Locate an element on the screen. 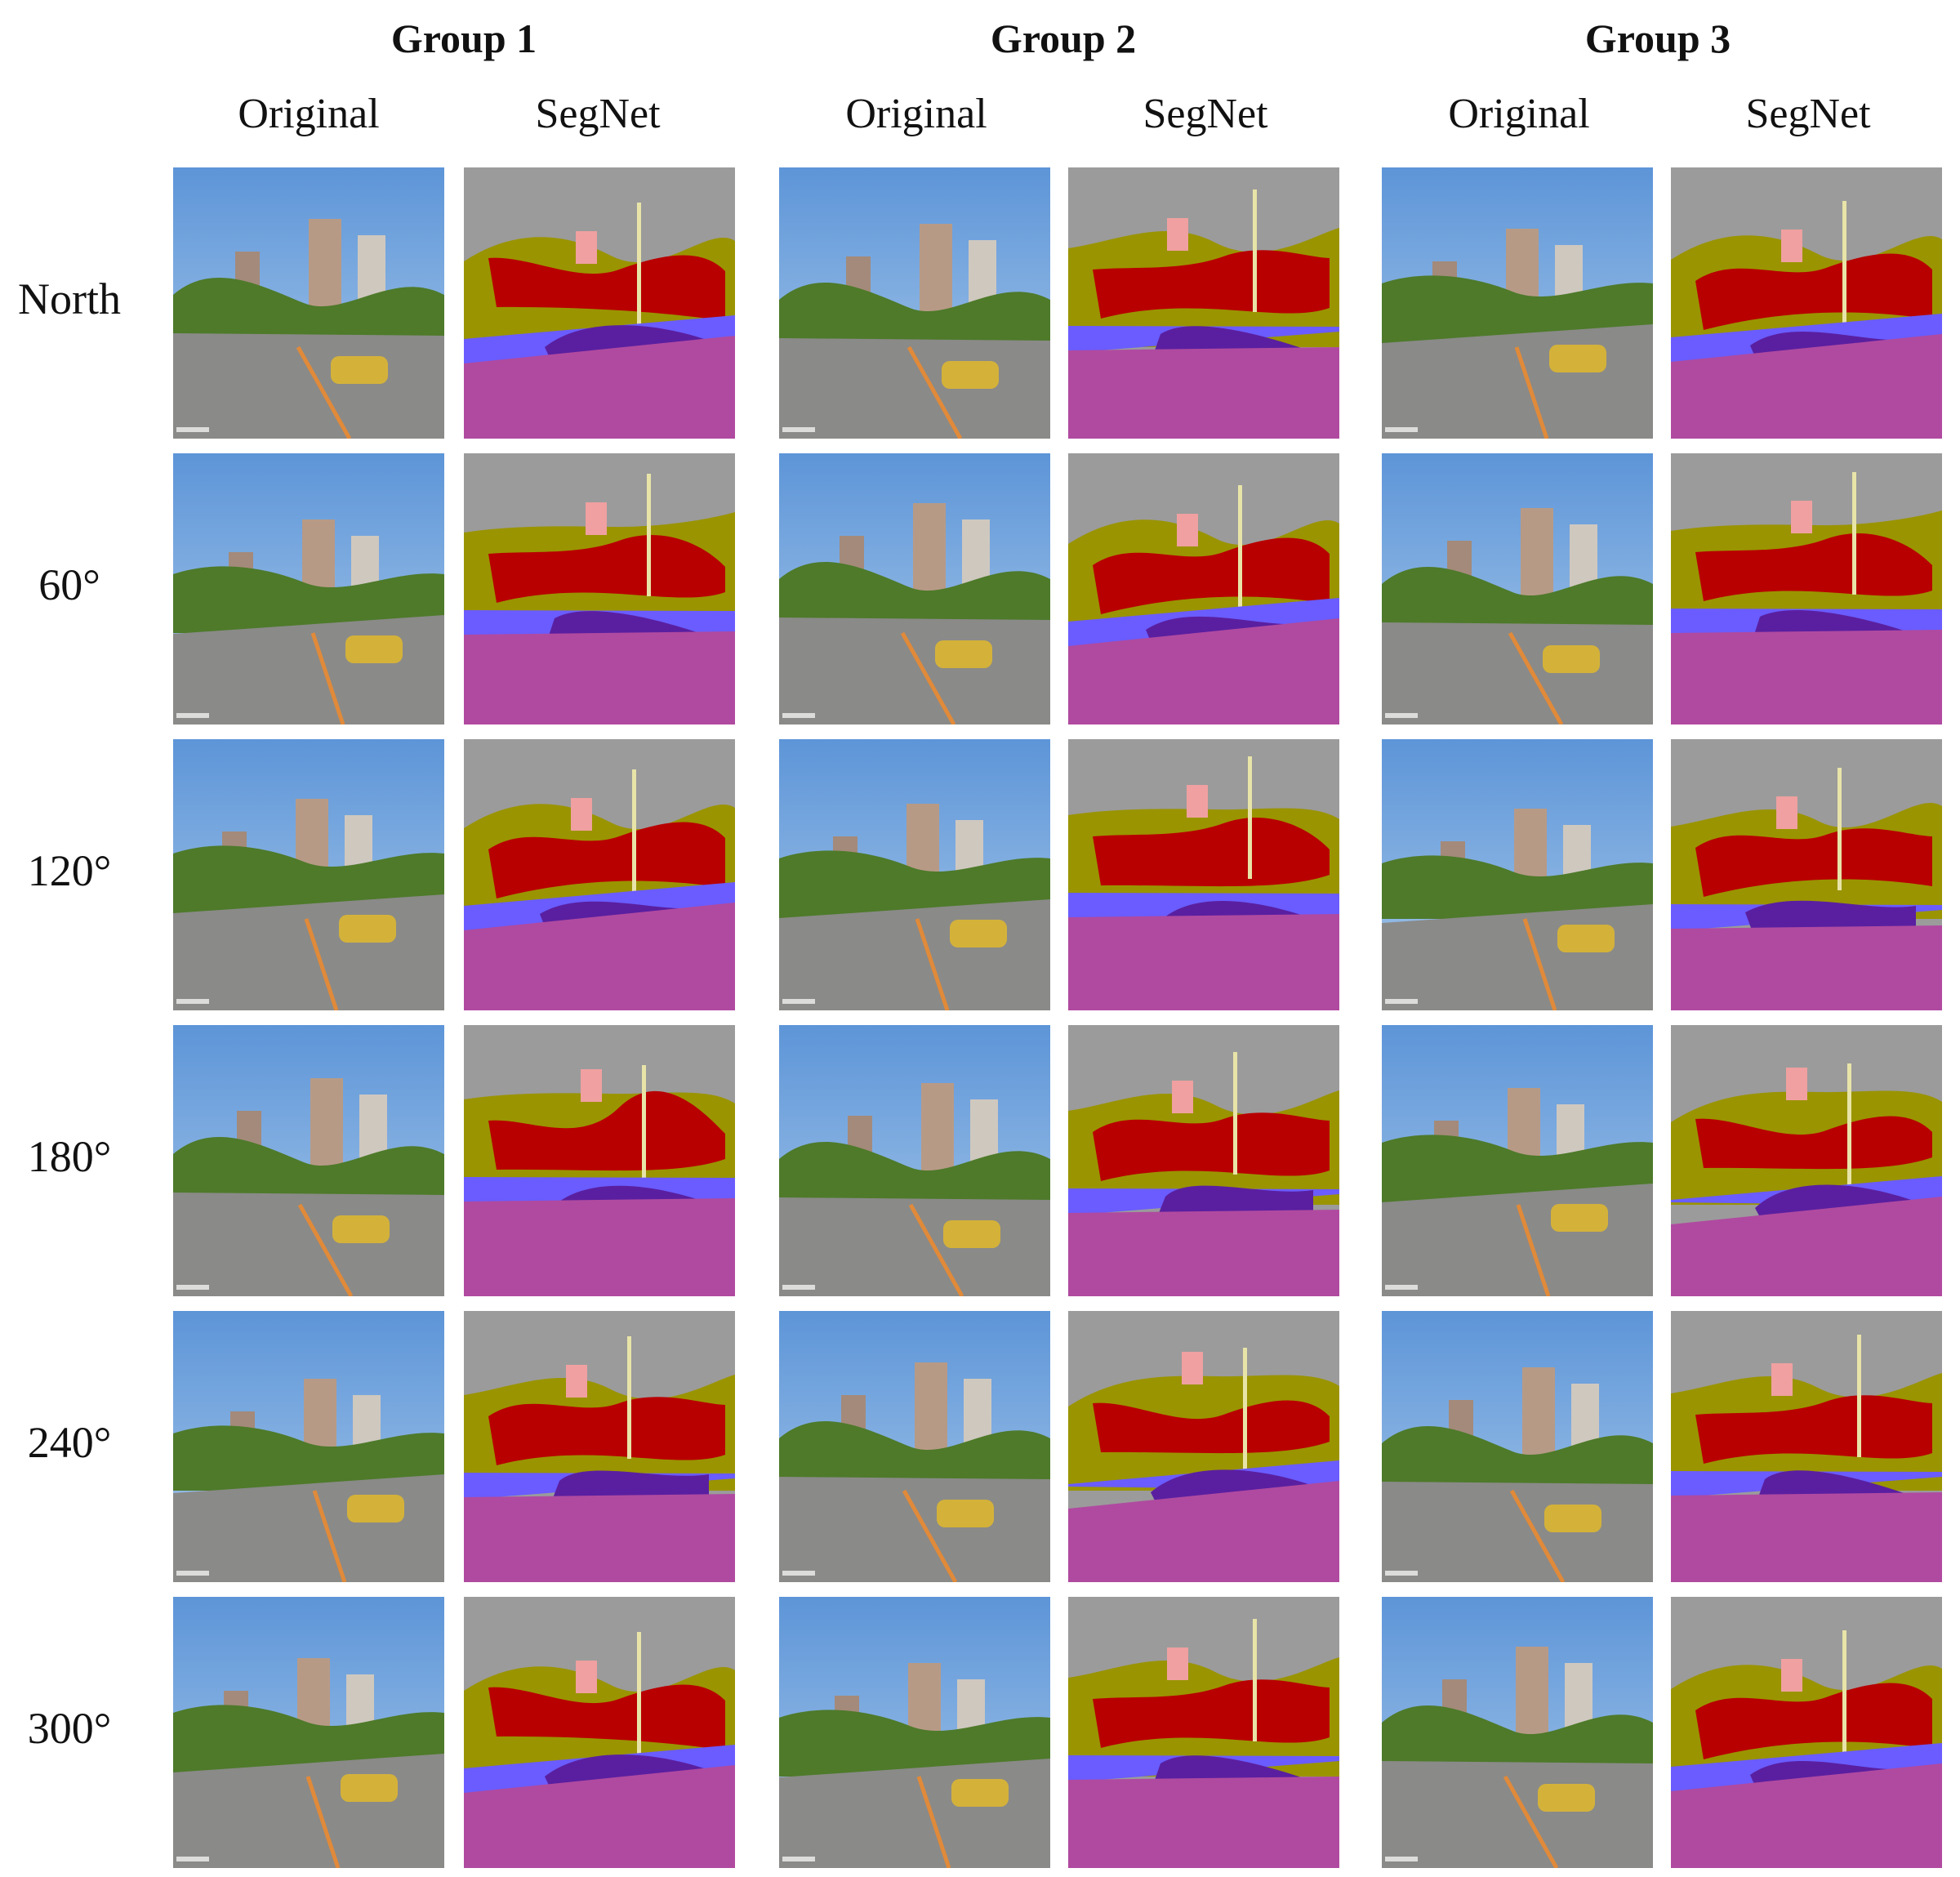 This screenshot has height=1877, width=1960. row-label-300: 300° is located at coordinates (69, 1728).